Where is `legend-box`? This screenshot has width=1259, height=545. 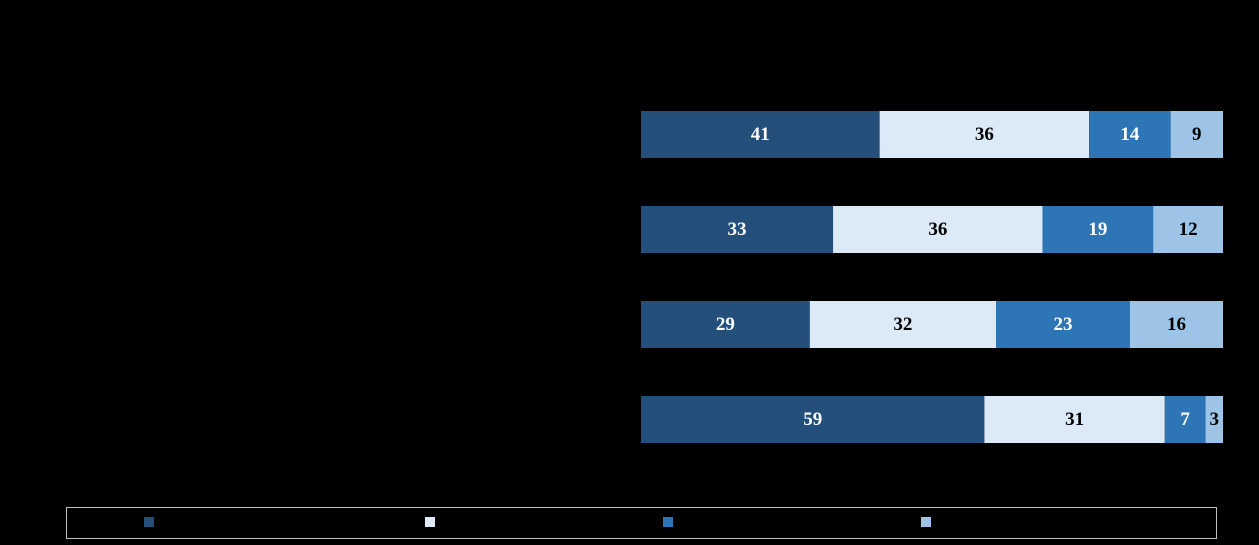
legend-box is located at coordinates (641, 523).